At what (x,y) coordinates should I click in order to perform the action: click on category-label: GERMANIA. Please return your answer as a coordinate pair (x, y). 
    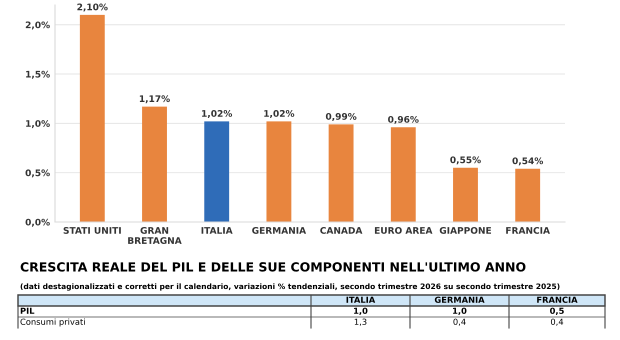
    Looking at the image, I should click on (459, 299).